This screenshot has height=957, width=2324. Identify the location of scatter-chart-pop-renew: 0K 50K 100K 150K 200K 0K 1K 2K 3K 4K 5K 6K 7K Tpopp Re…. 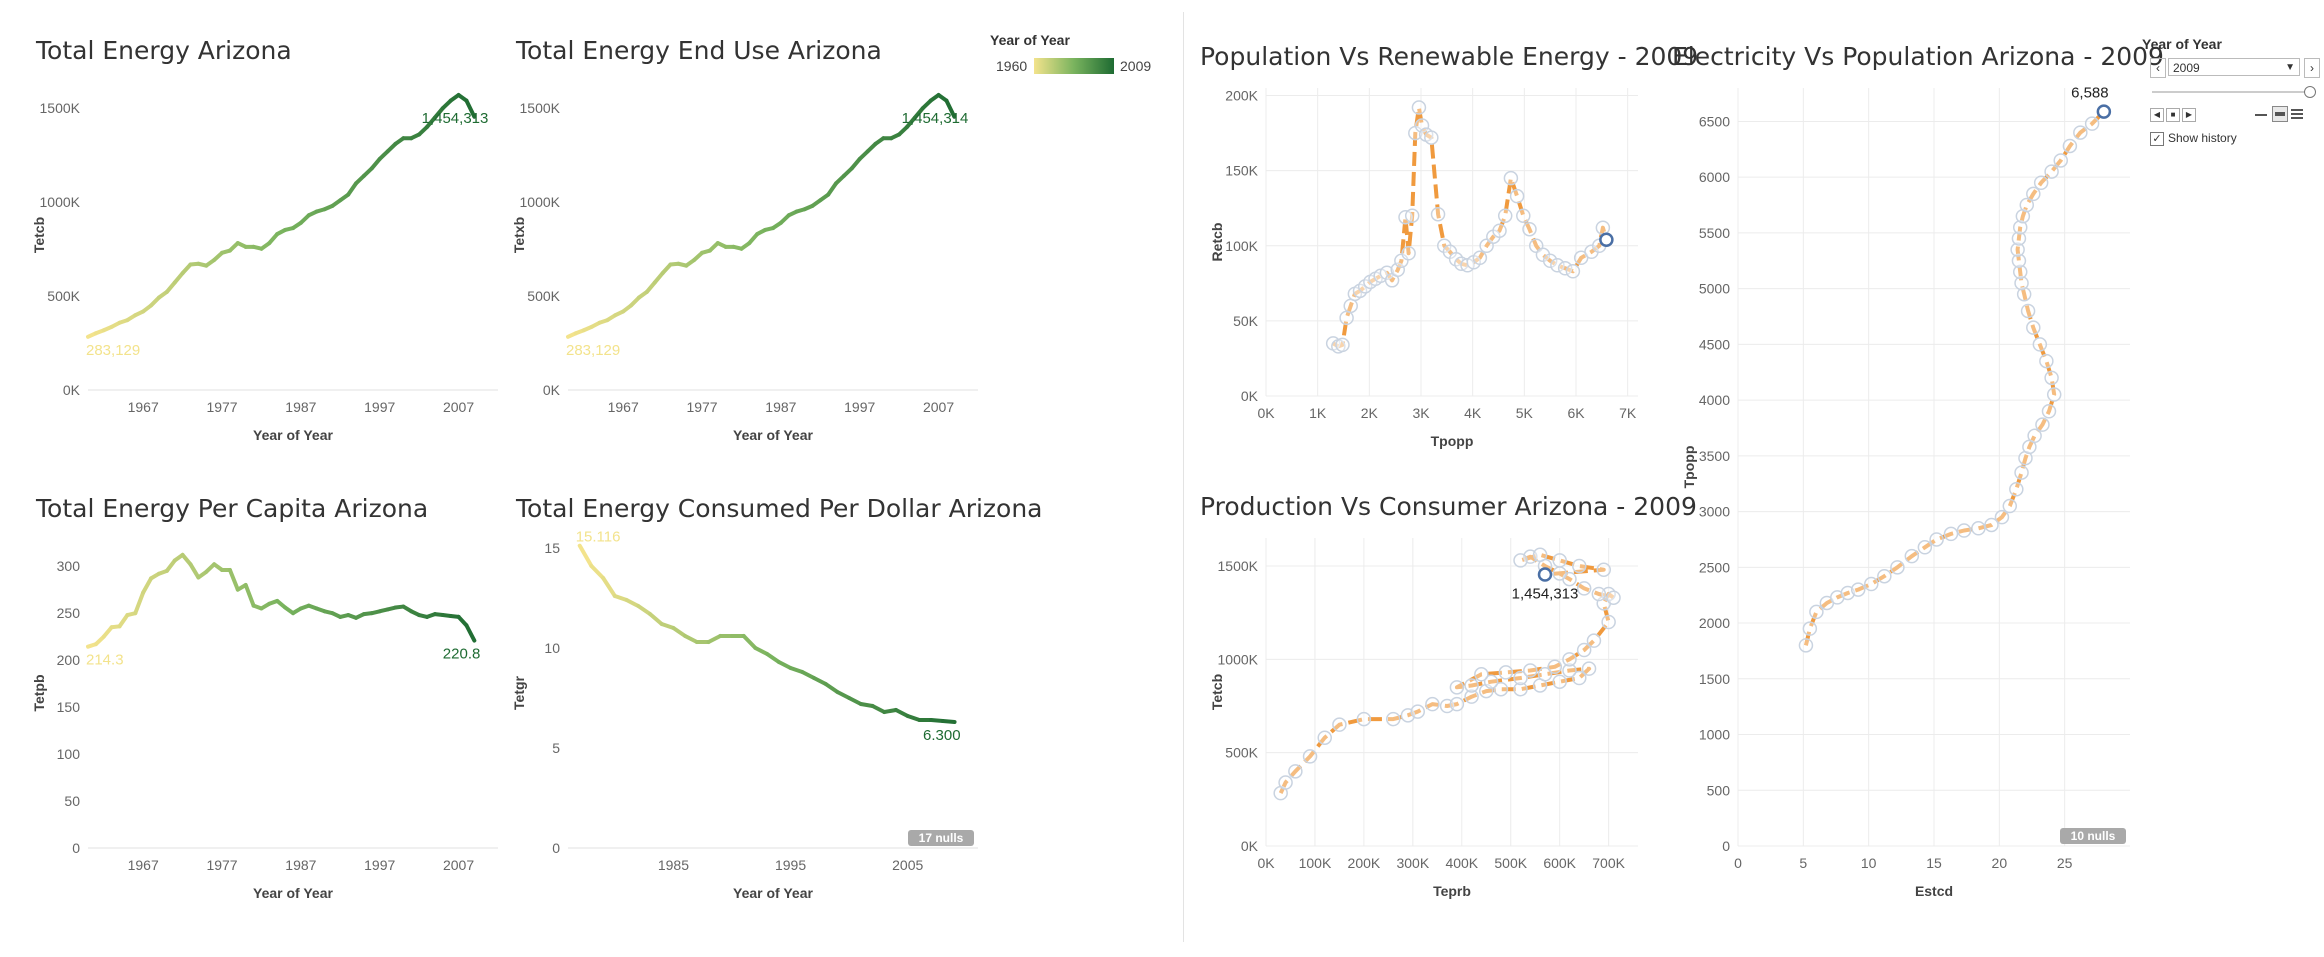
(1426, 262).